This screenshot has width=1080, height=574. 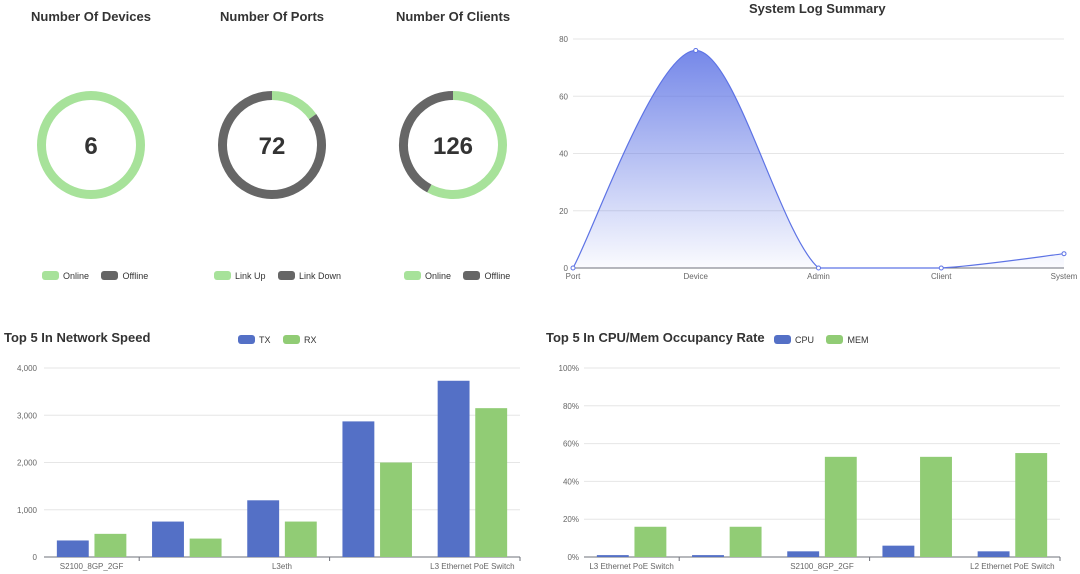 What do you see at coordinates (310, 339) in the screenshot?
I see `legend-rx-label: RX` at bounding box center [310, 339].